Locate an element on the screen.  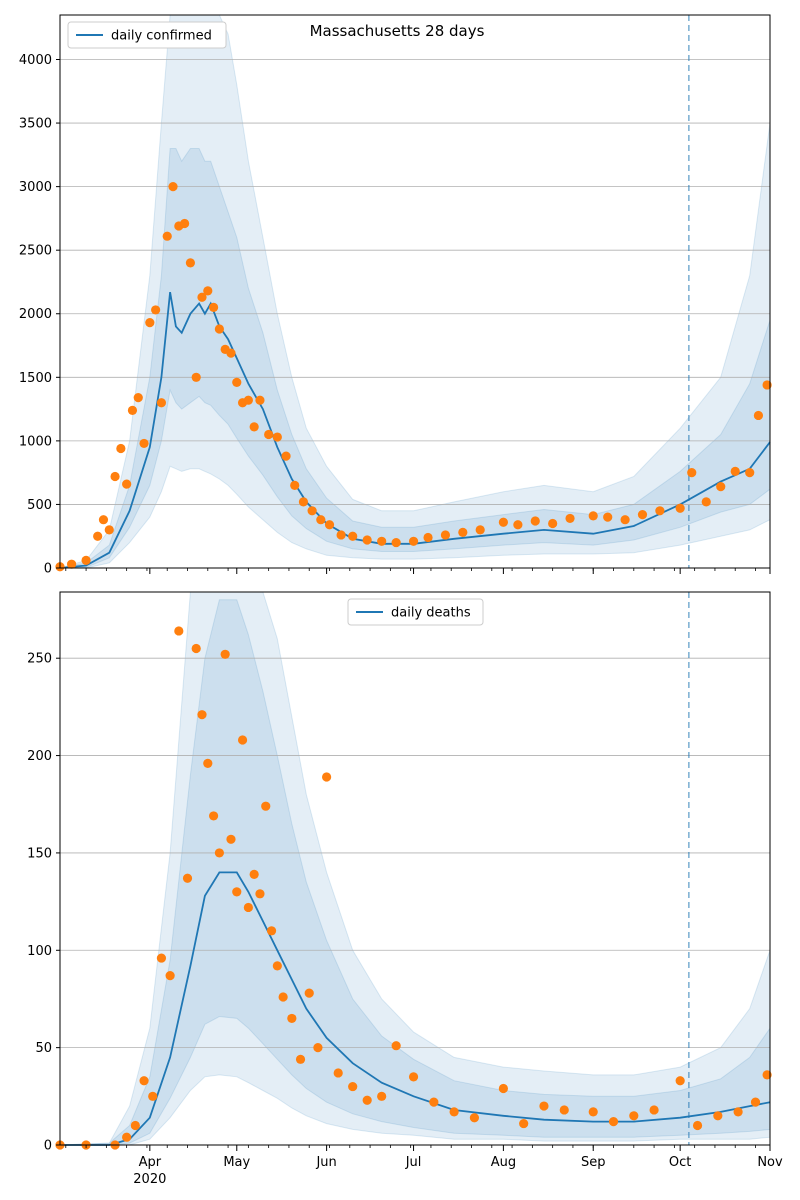
y-tick-label: 2500 is located at coordinates (35, 251).